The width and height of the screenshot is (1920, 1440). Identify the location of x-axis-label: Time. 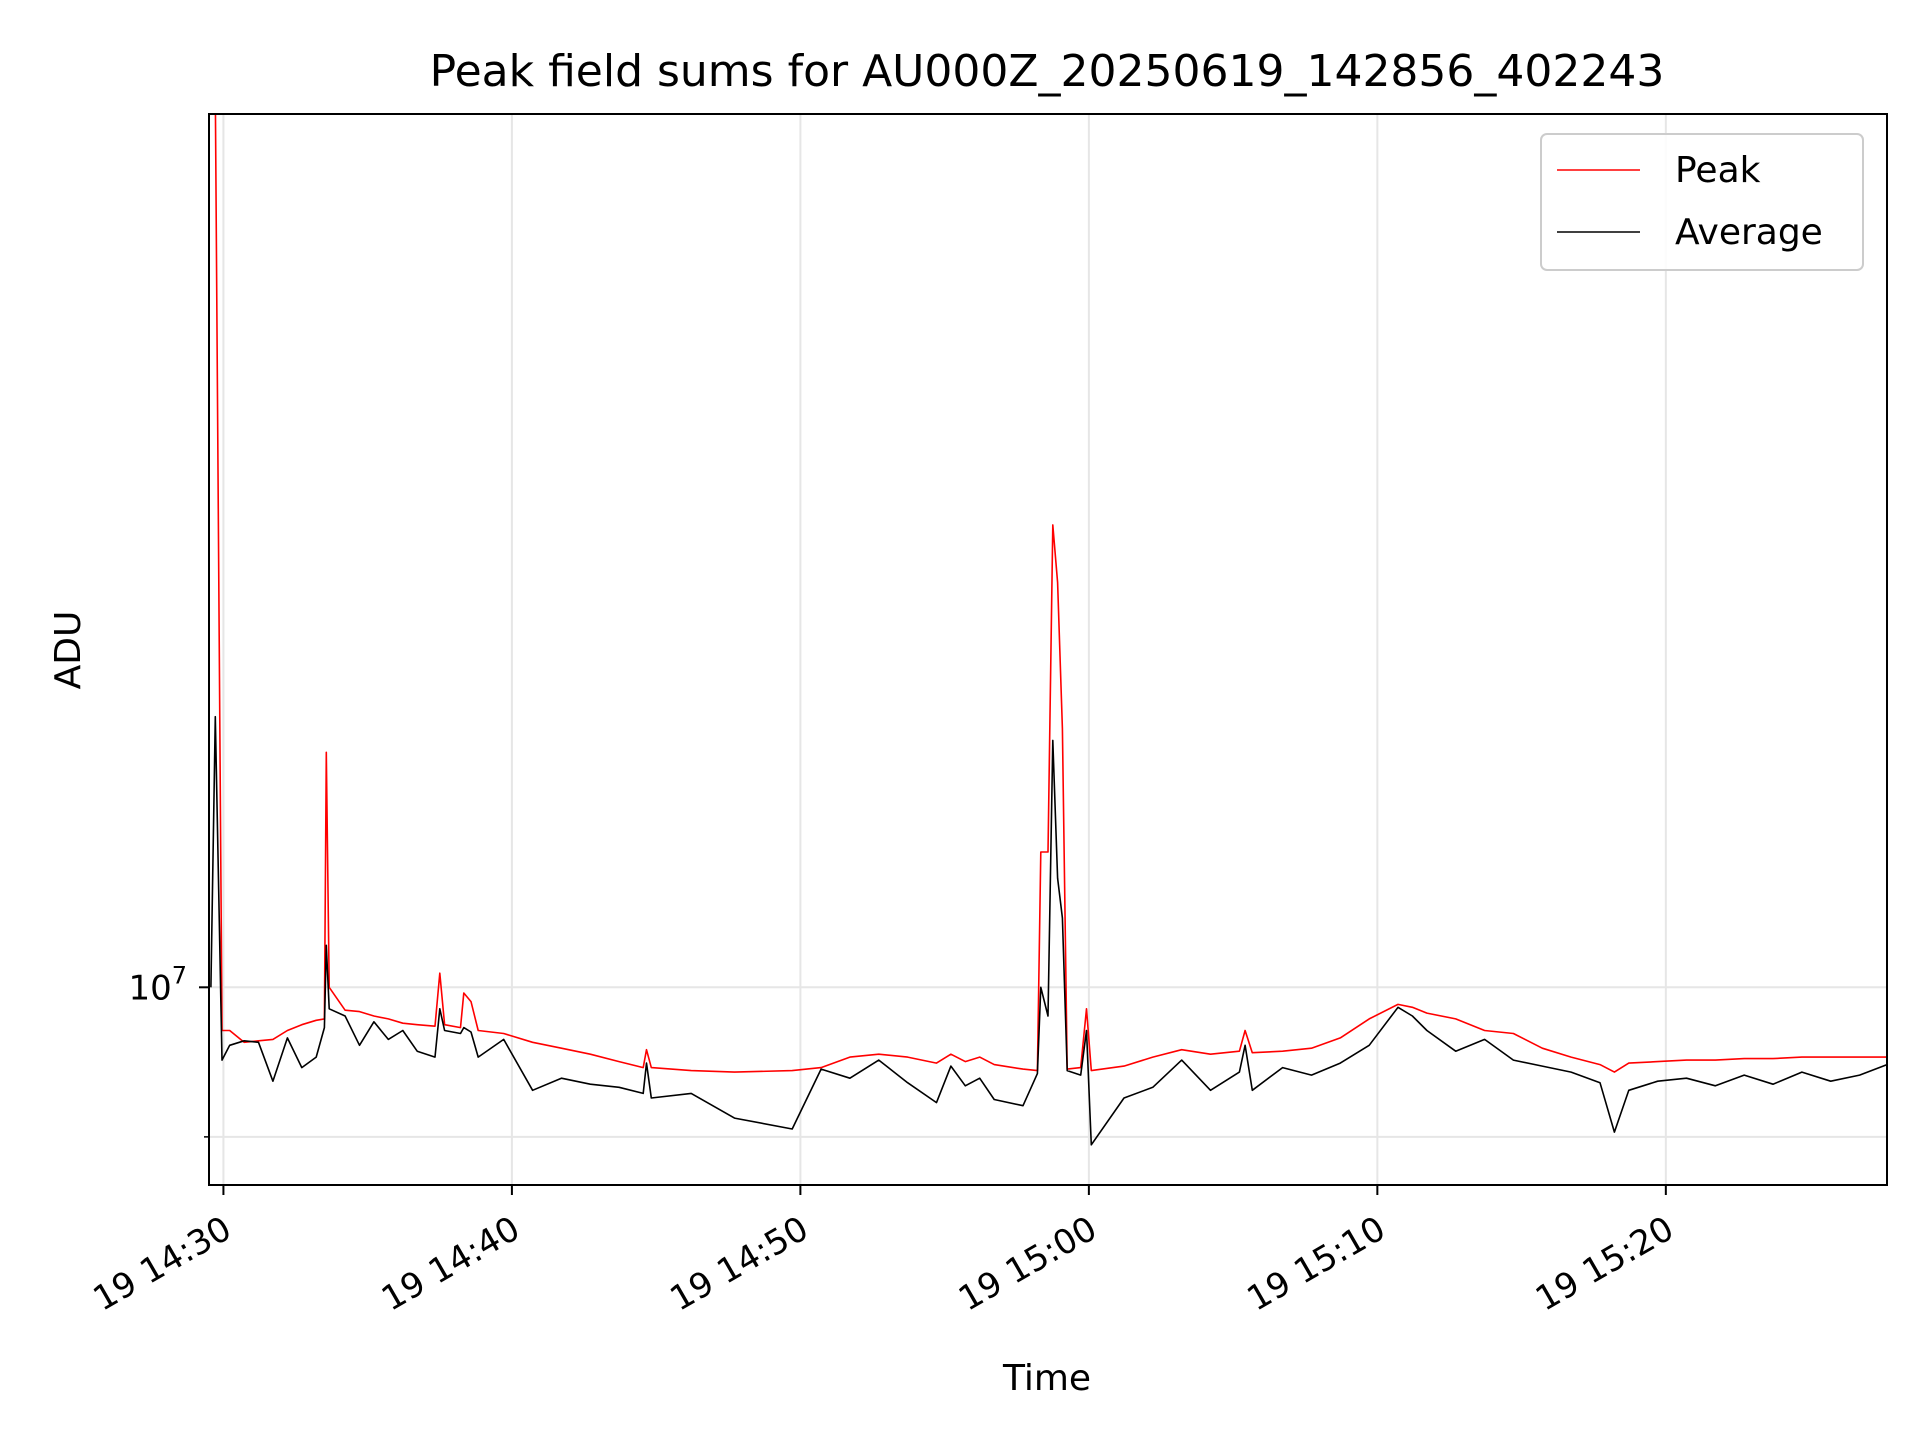
(1046, 1378).